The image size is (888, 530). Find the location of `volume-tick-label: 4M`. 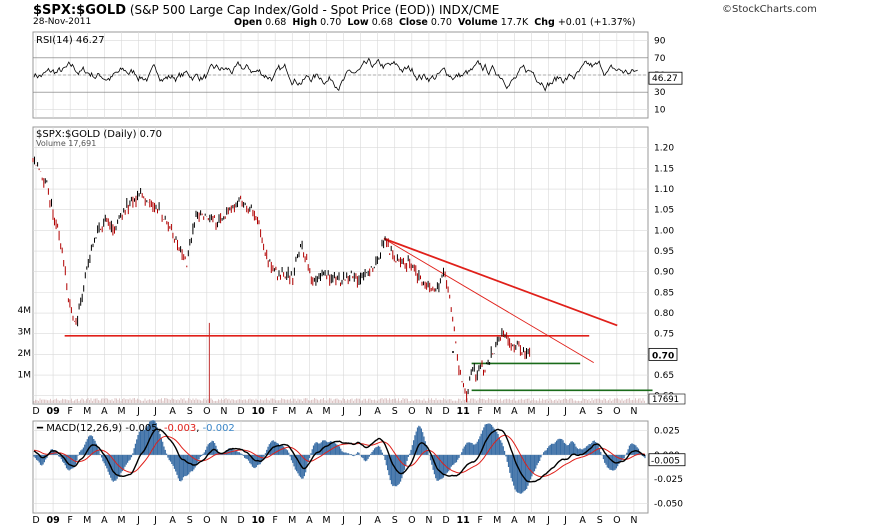

volume-tick-label: 4M is located at coordinates (25, 311).